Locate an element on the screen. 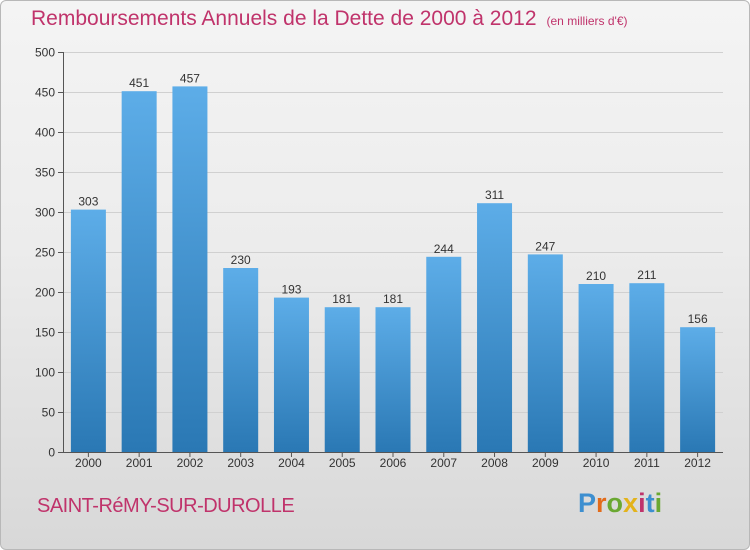  y-tick-label: 100 is located at coordinates (45, 373).